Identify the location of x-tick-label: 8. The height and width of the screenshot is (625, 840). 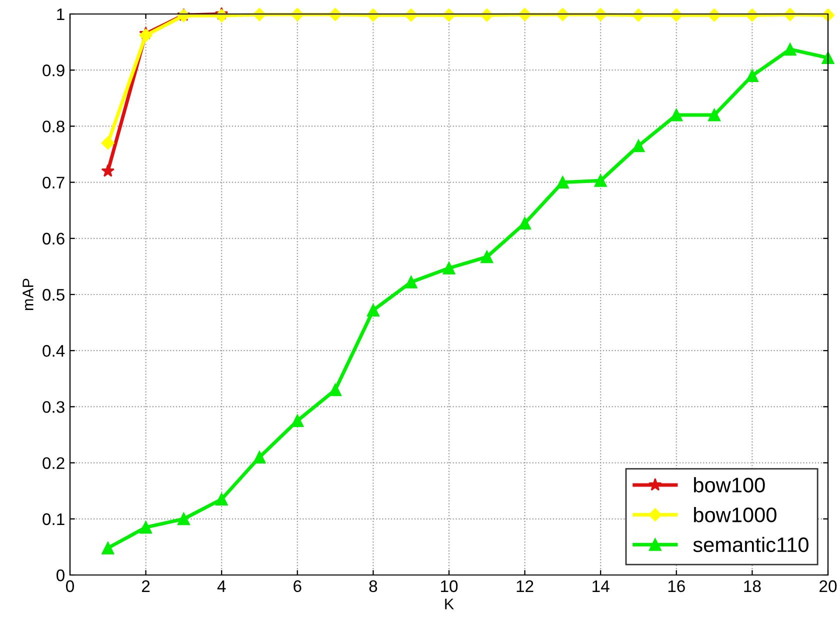
(373, 586).